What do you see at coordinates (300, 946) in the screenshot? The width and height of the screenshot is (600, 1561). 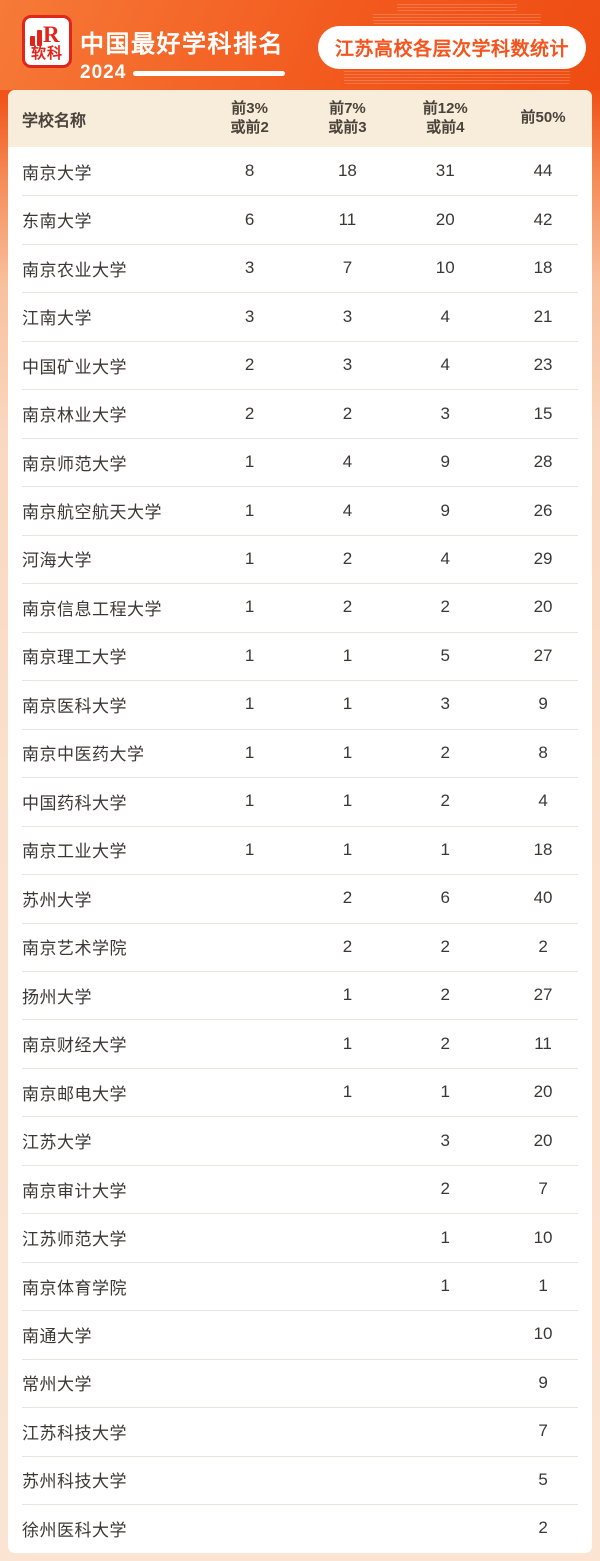 I see `table-row: 南京艺术学院 2 2 2` at bounding box center [300, 946].